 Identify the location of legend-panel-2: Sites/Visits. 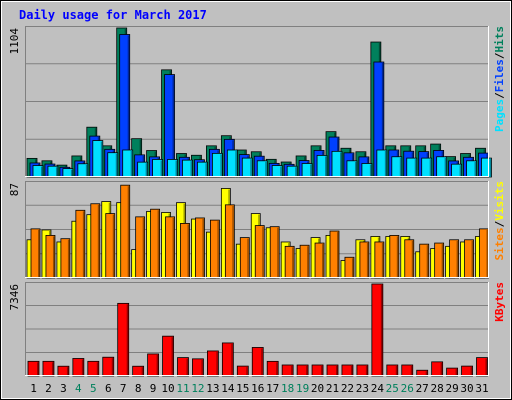
(499, 221).